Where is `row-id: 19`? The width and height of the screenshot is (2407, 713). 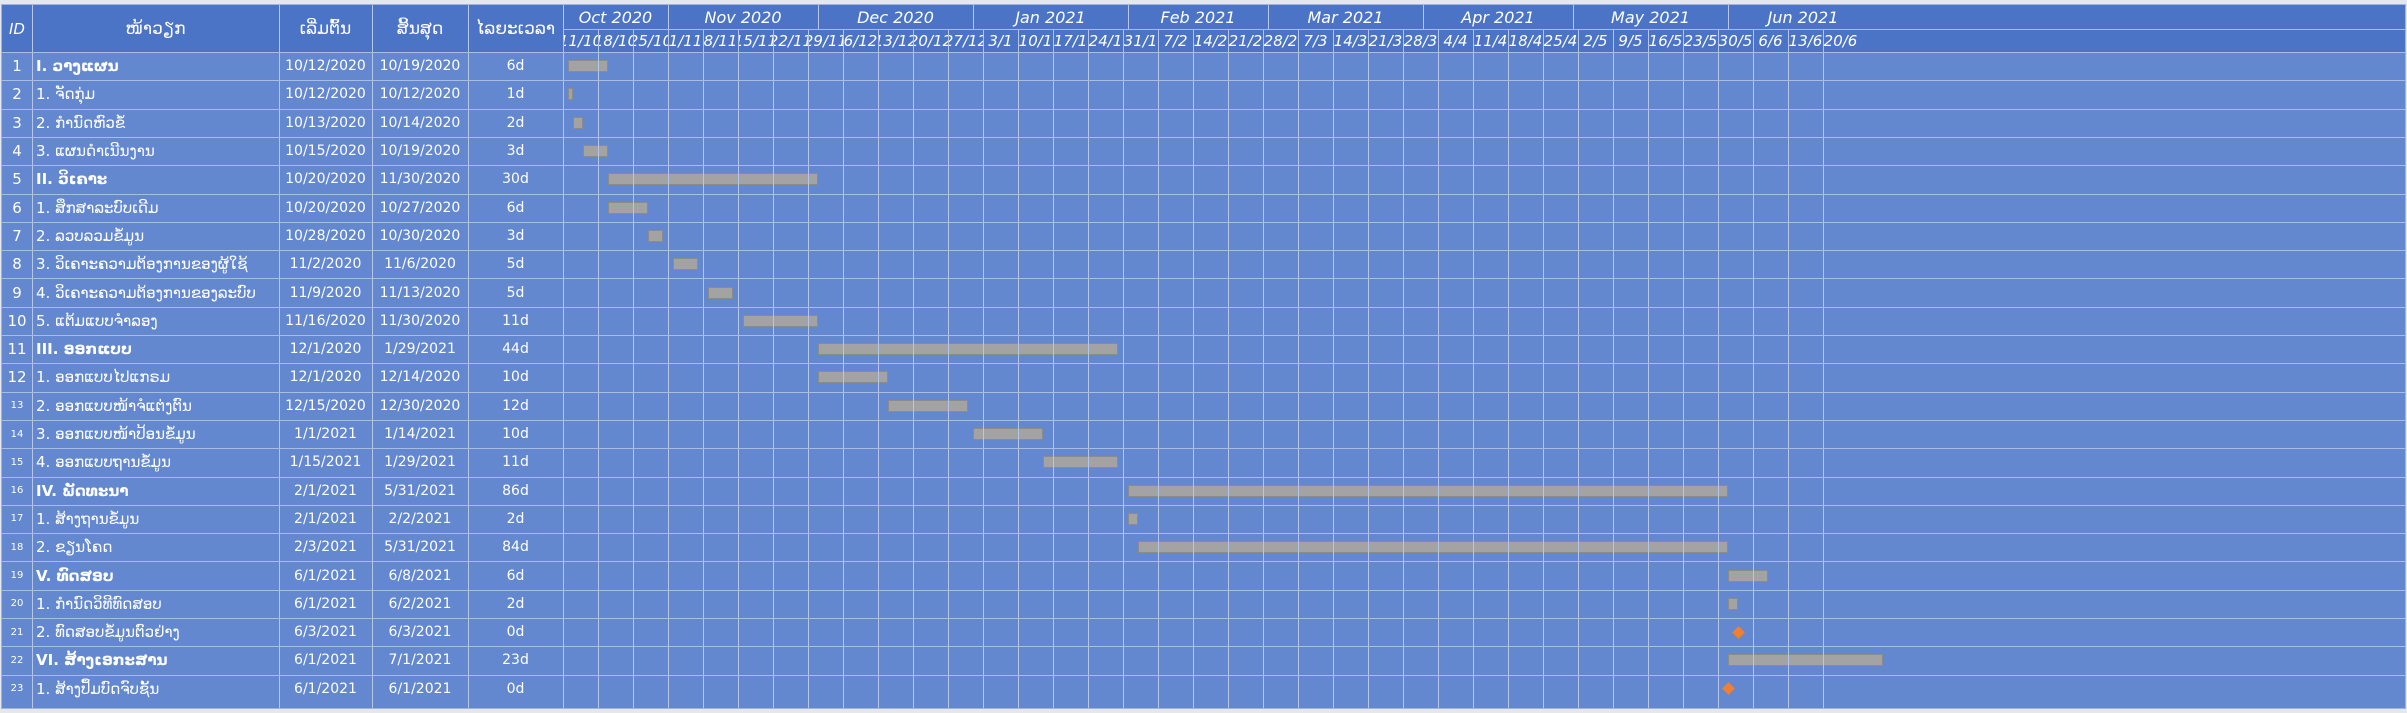 row-id: 19 is located at coordinates (17, 576).